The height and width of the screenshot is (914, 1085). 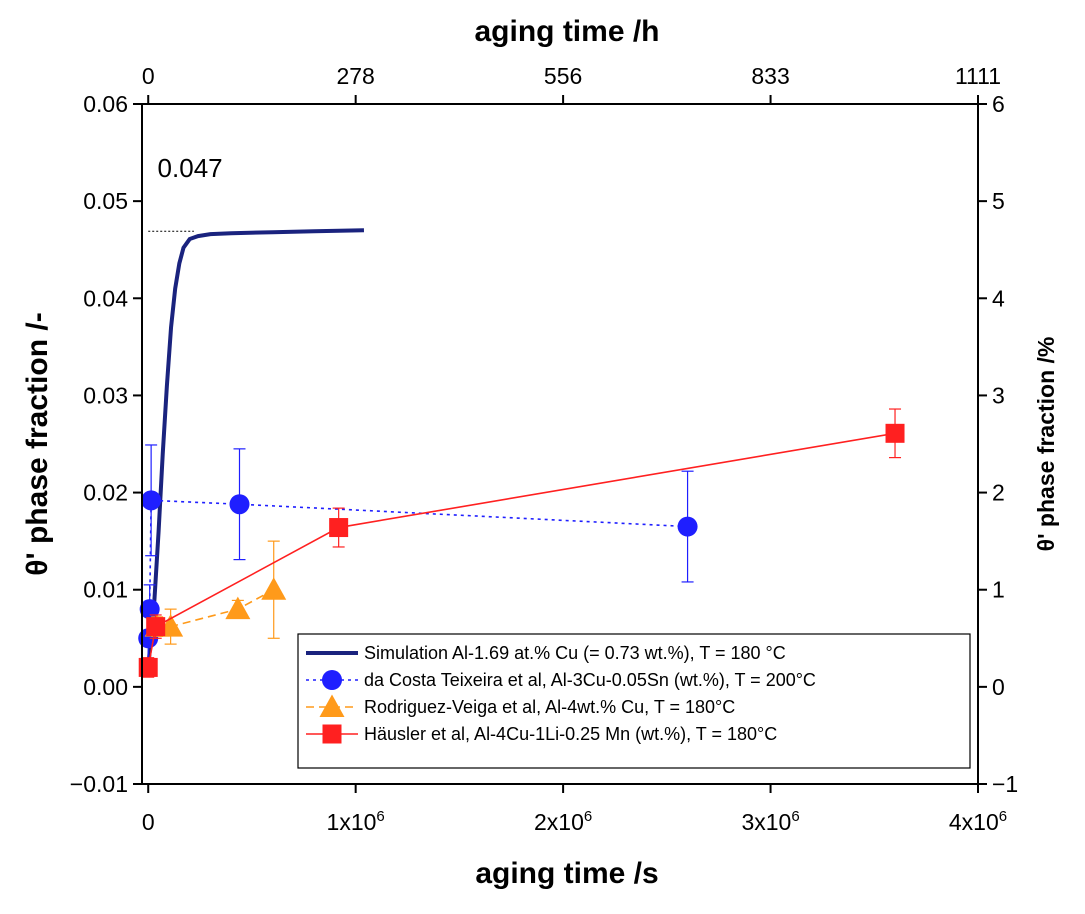 I want to click on y2-tick-label: −1, so click(x=1005, y=784).